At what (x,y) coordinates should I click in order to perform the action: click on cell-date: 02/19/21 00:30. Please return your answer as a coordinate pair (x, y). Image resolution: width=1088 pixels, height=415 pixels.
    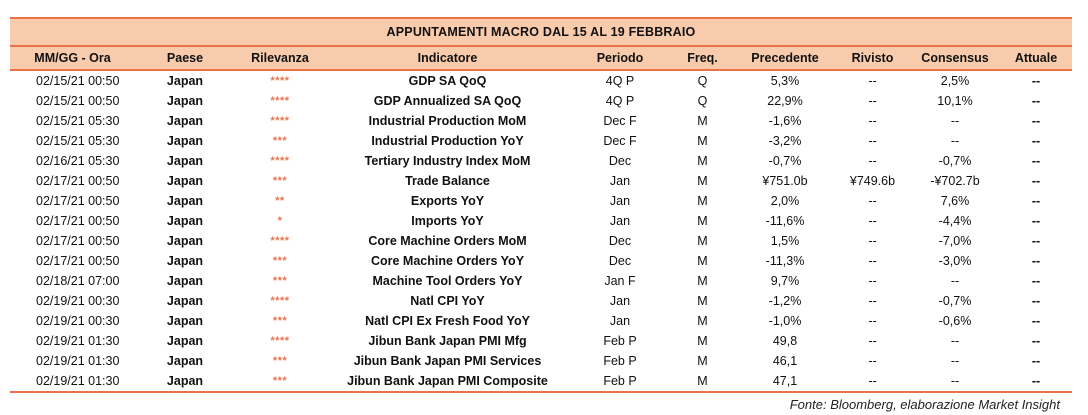
    Looking at the image, I should click on (78, 321).